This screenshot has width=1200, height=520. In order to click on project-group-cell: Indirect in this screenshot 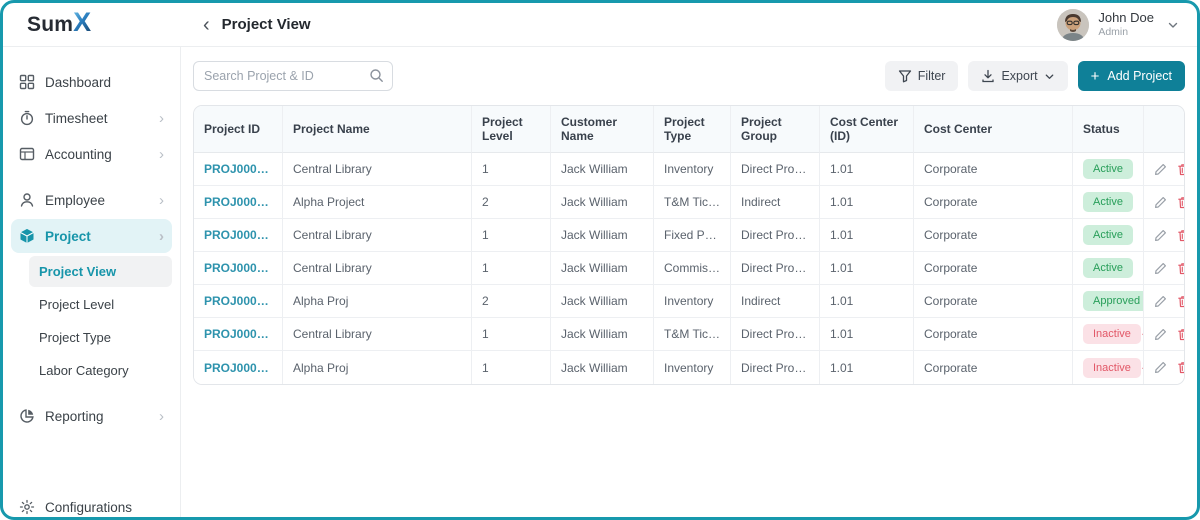, I will do `click(775, 202)`.